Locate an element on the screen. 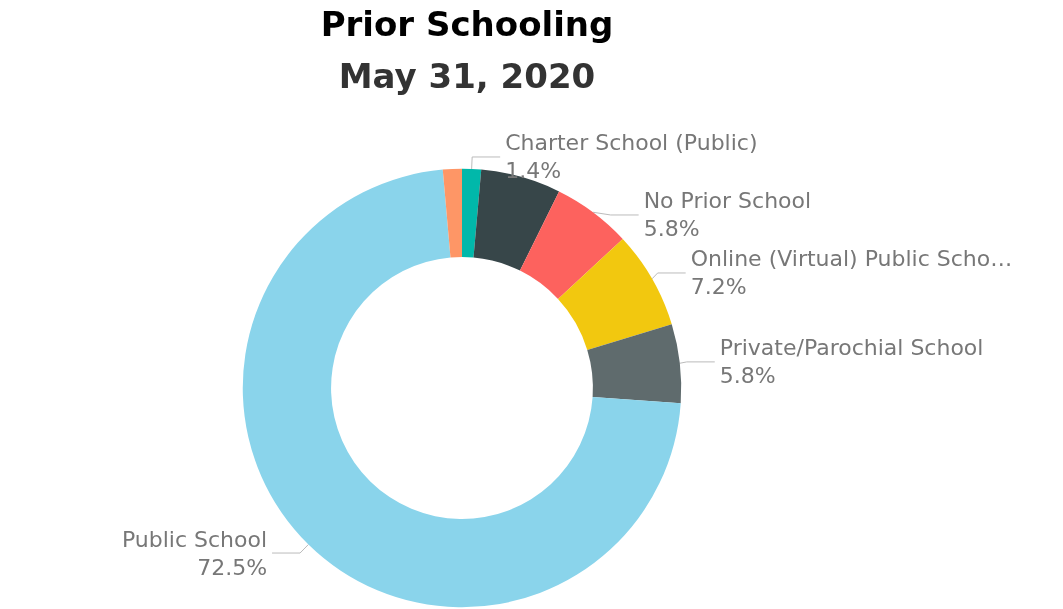  chart-subtitle: May 31, 2020 is located at coordinates (467, 76).